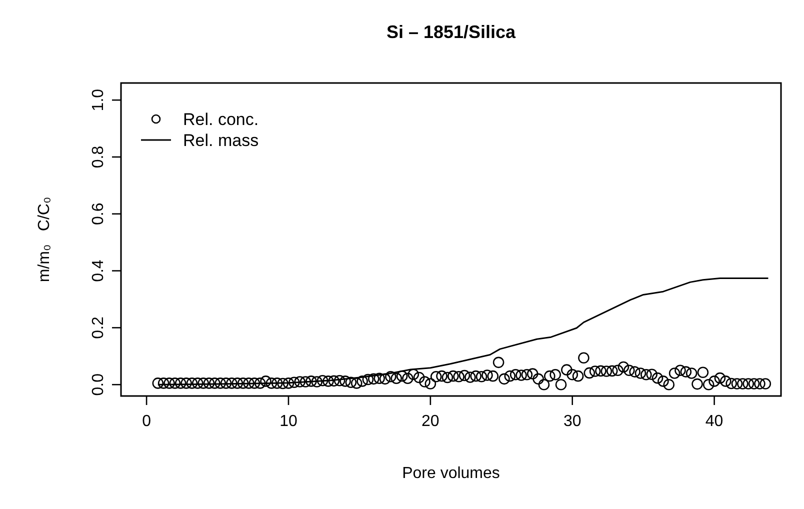  I want to click on y-tick-label: 0.4, so click(98, 271).